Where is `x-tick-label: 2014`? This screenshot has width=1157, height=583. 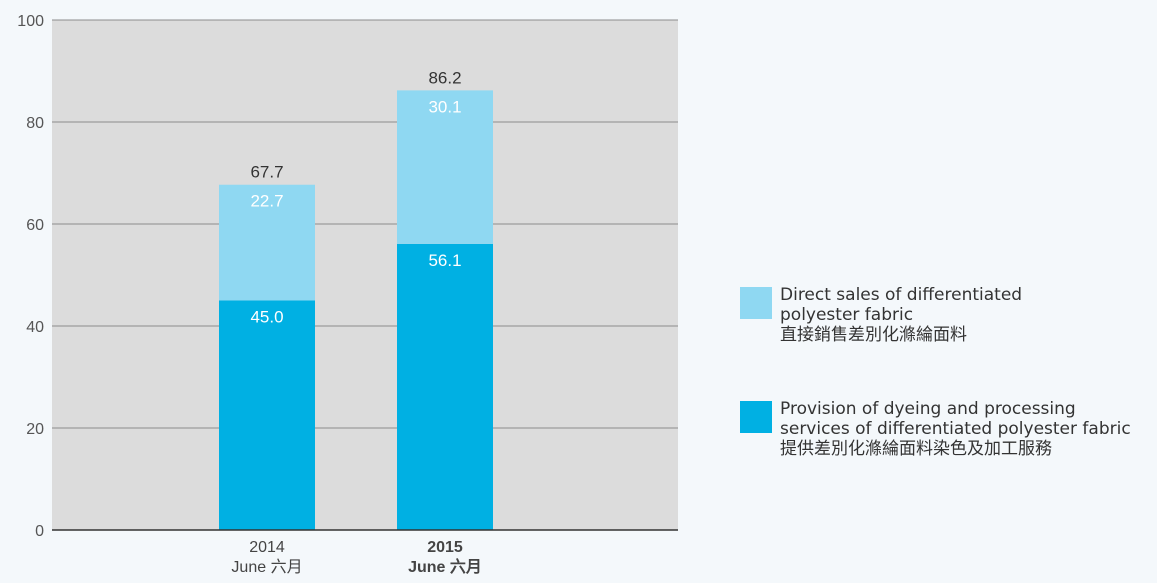
x-tick-label: 2014 is located at coordinates (267, 547).